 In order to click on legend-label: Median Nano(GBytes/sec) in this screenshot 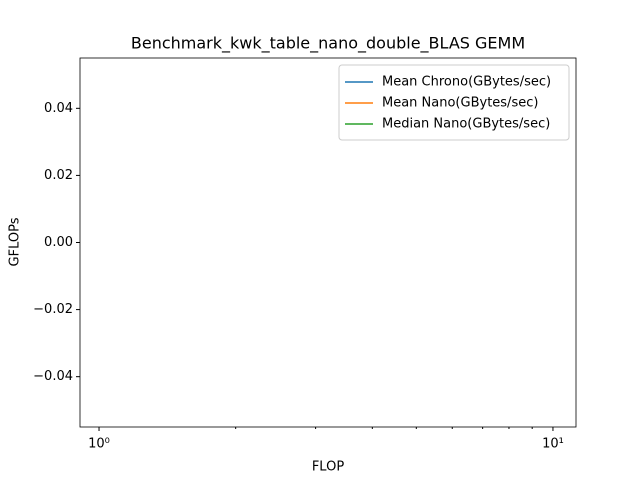, I will do `click(466, 124)`.